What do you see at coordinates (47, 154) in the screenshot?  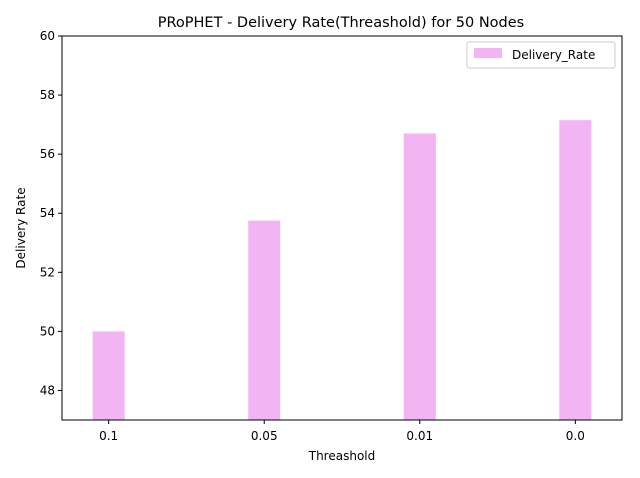 I see `y-tick-label: 56` at bounding box center [47, 154].